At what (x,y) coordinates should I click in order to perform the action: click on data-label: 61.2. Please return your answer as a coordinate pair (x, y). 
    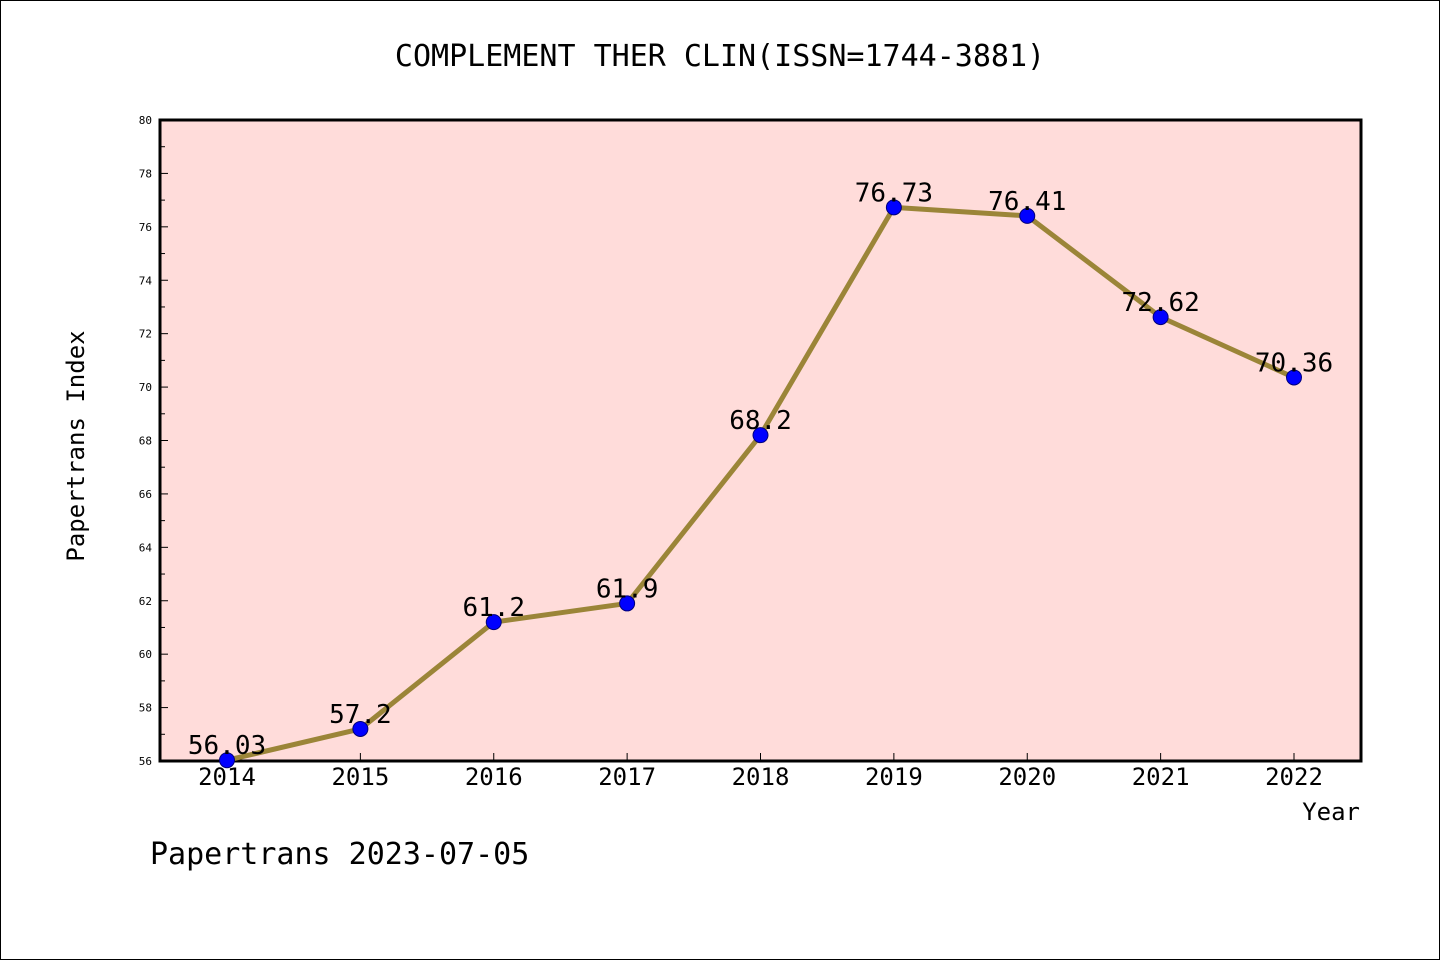
    Looking at the image, I should click on (493, 608).